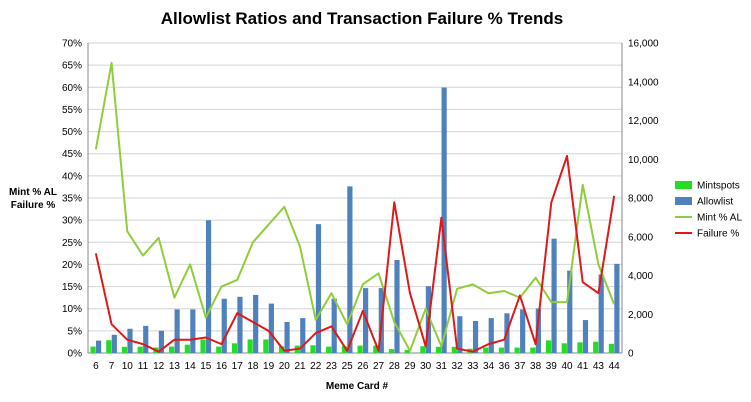  I want to click on x-tick-label: 32, so click(458, 366).